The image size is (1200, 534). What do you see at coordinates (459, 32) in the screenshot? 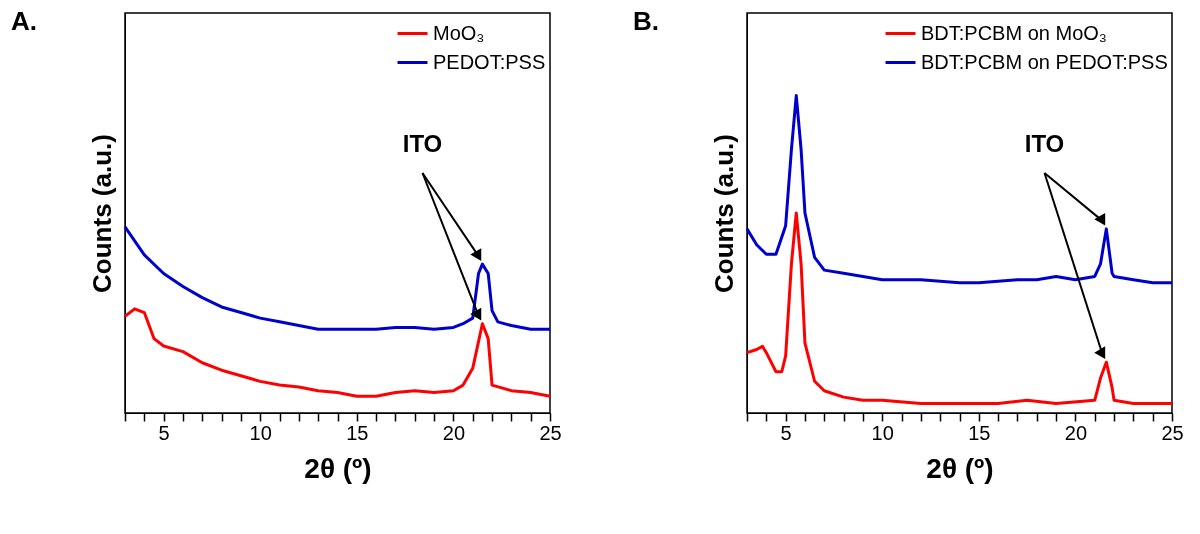
I see `legend-label: MoO₃` at bounding box center [459, 32].